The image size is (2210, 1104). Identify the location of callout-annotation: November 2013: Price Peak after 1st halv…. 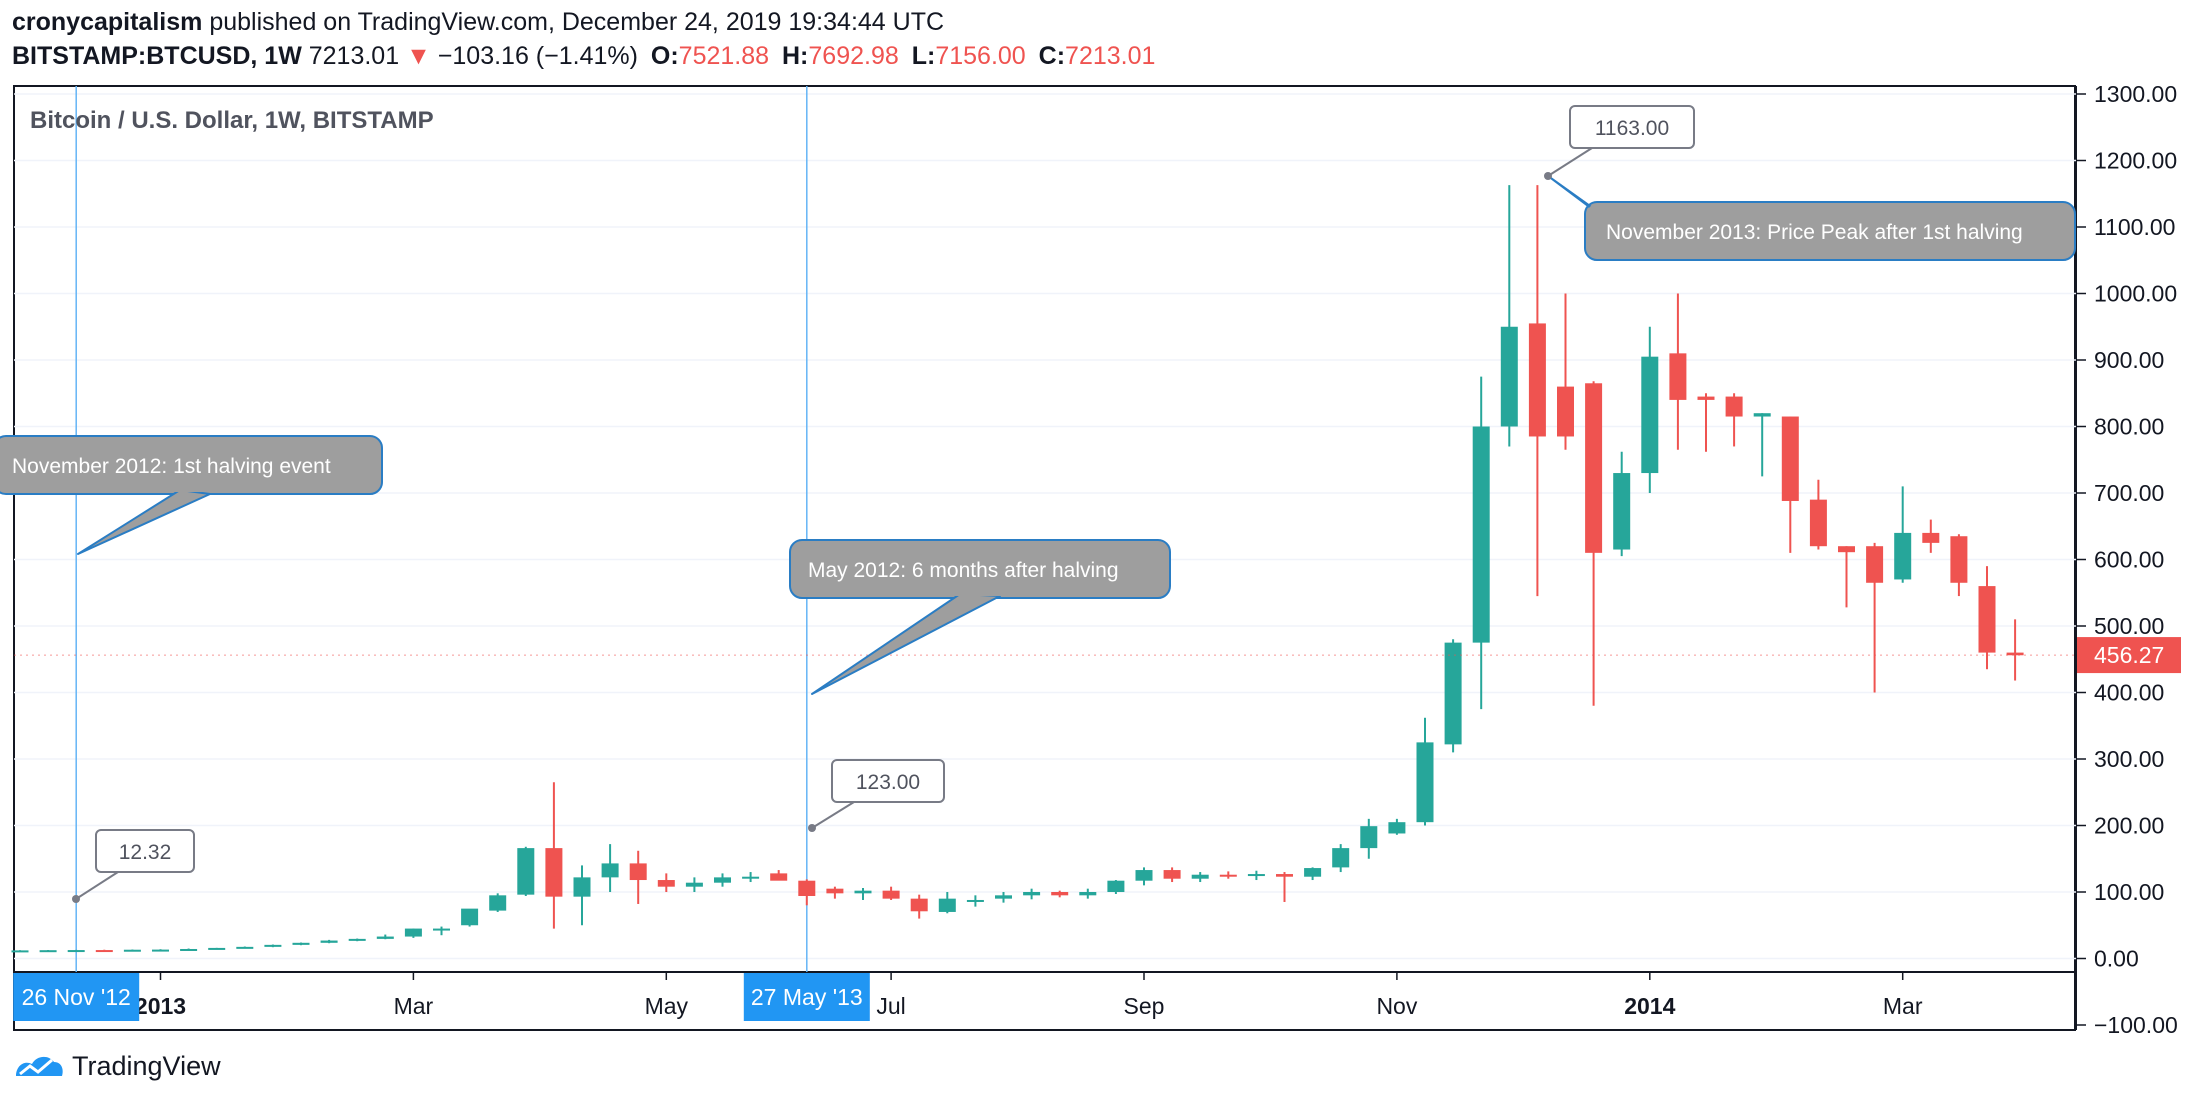
(1811, 218).